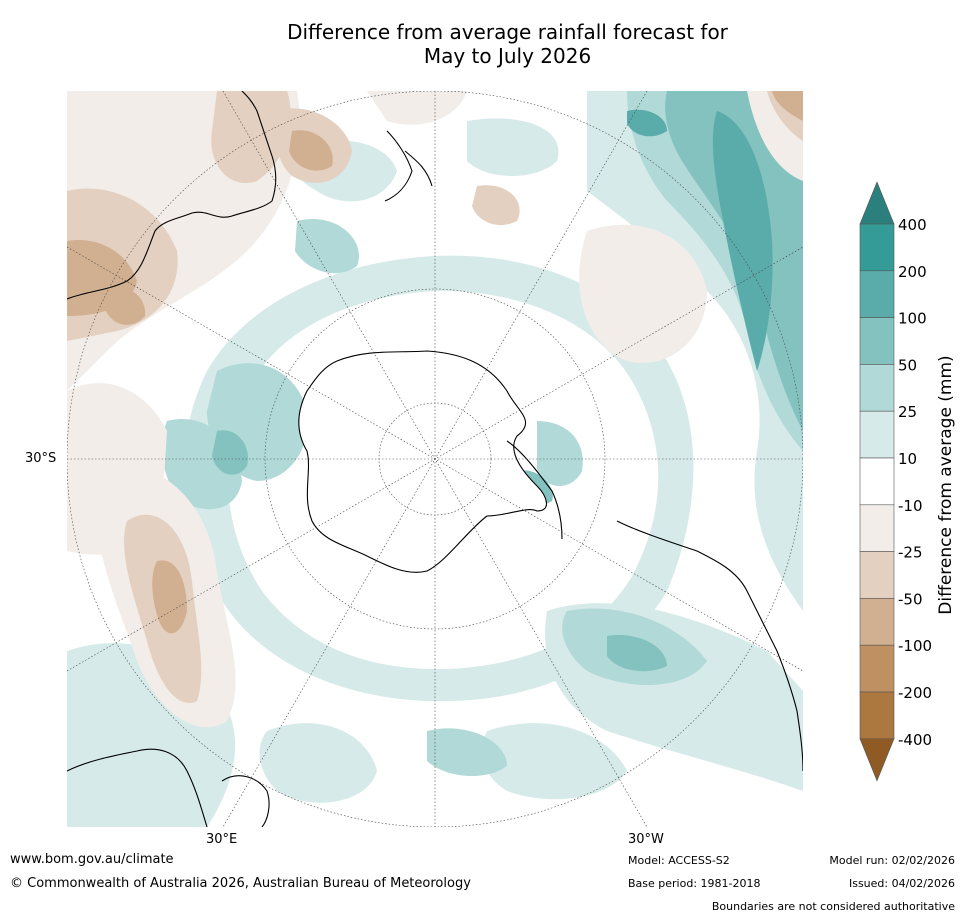 This screenshot has width=965, height=919. What do you see at coordinates (895, 481) in the screenshot?
I see `colorbar: 400 200 100 50 25 10 -10 -25 -50 -100 -200 -400` at bounding box center [895, 481].